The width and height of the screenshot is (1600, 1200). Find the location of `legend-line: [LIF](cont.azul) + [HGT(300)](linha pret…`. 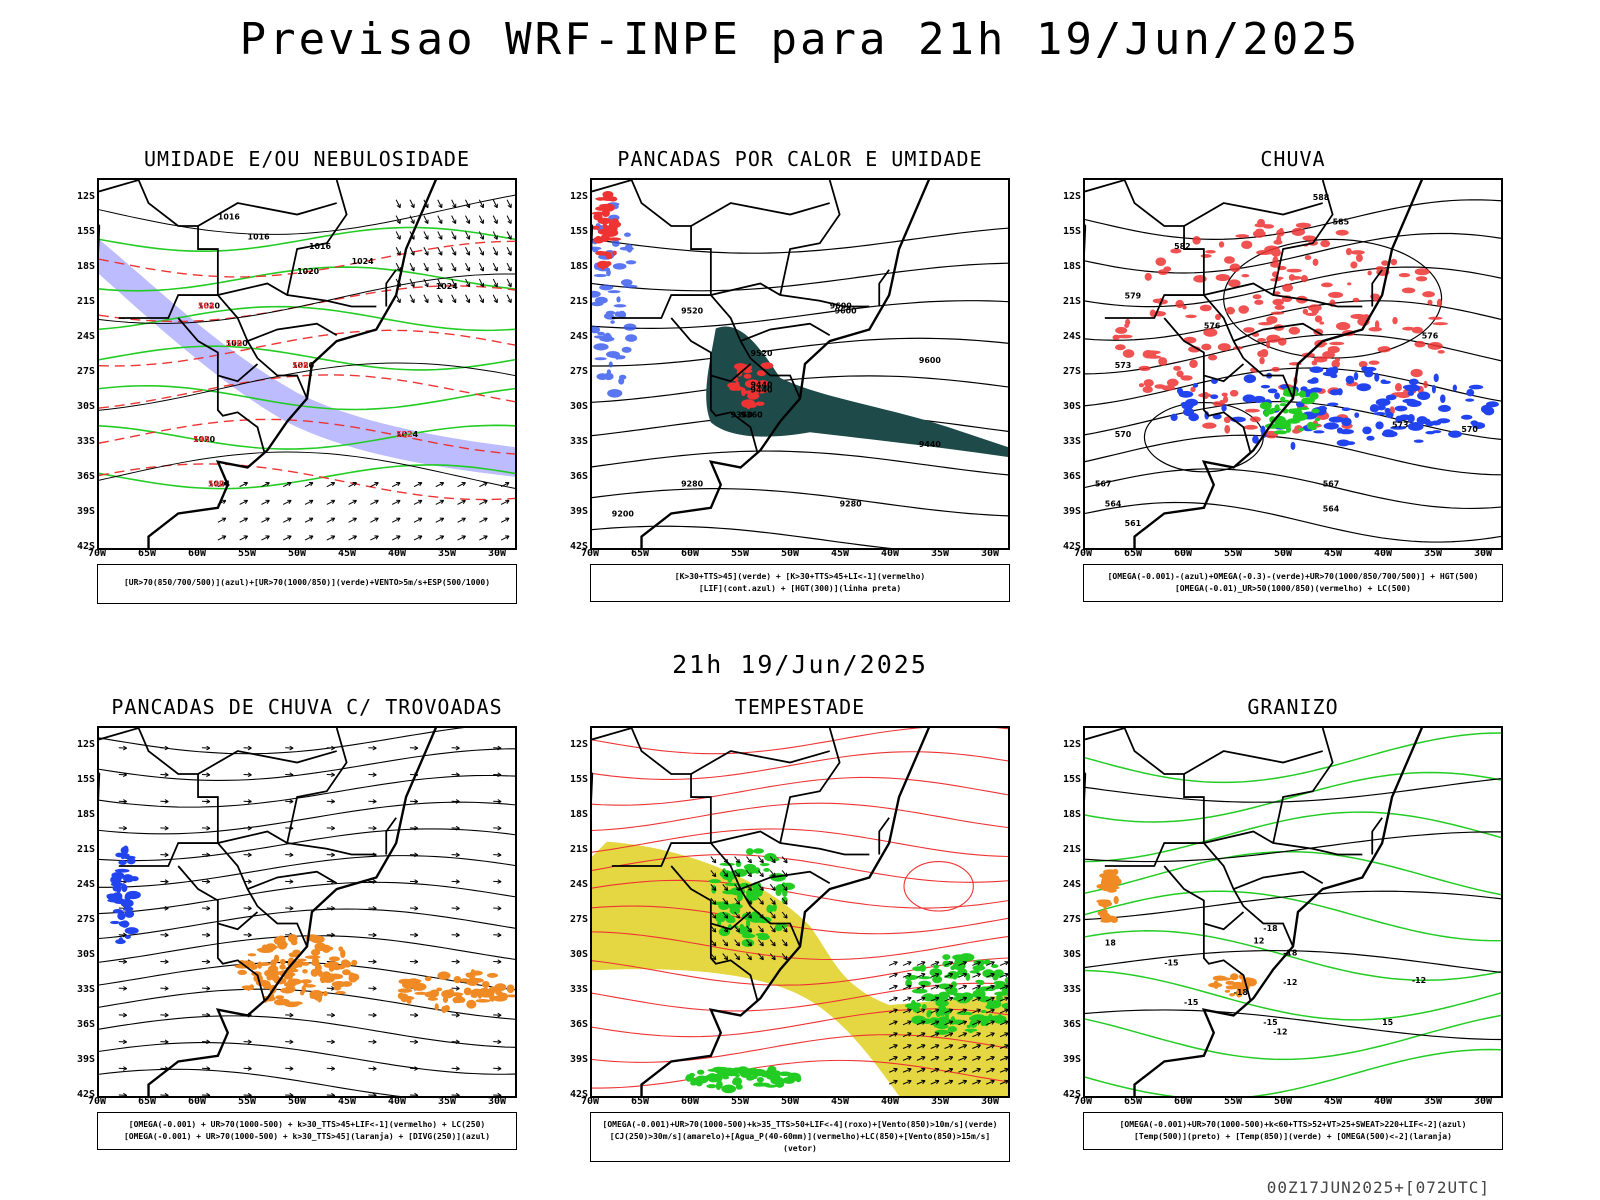

legend-line: [LIF](cont.azul) + [HGT(300)](linha pret… is located at coordinates (800, 588).